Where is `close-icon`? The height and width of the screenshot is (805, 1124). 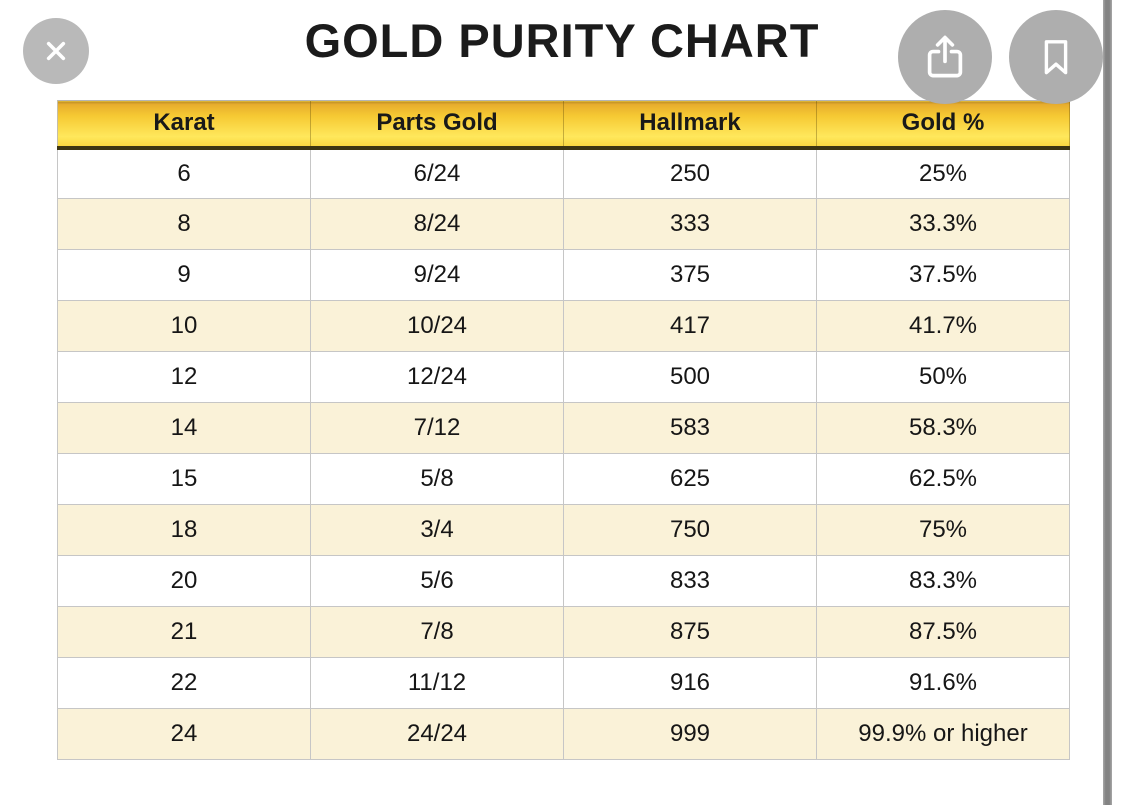 close-icon is located at coordinates (56, 51).